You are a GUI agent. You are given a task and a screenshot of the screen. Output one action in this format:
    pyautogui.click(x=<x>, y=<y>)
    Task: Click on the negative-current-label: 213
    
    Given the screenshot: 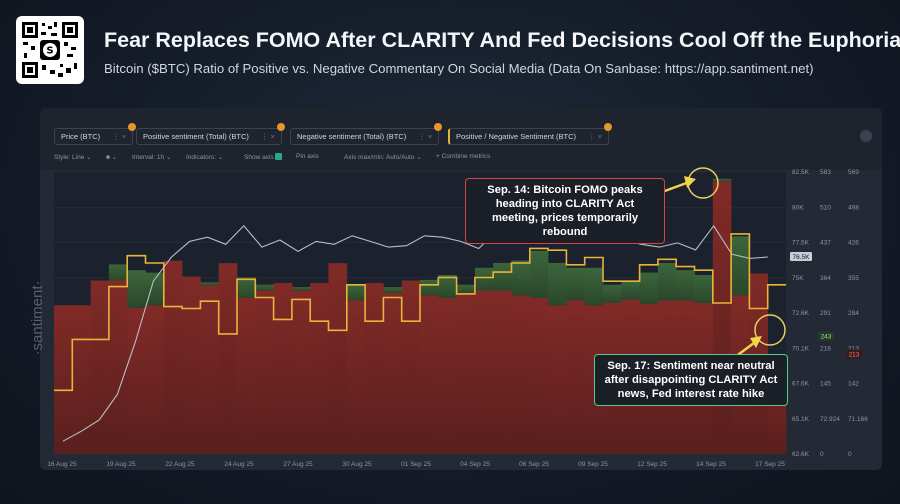 What is the action you would take?
    pyautogui.click(x=854, y=354)
    